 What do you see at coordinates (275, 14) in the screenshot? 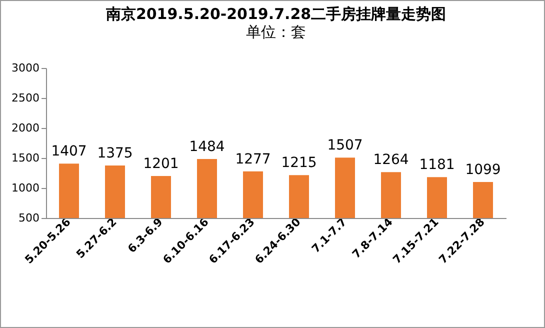
I see `chart-title: 南京2019.5.20-2019.7.28二手房挂牌量走势图` at bounding box center [275, 14].